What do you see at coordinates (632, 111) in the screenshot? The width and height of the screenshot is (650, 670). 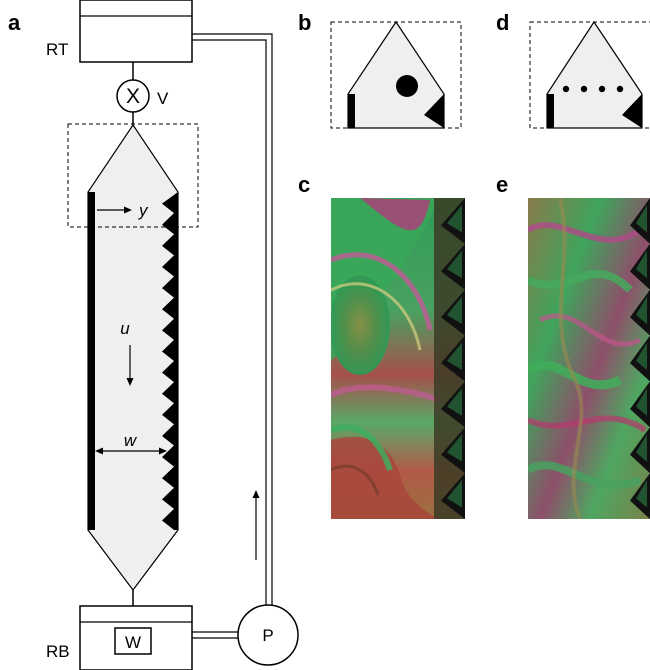 I see `panel-d-tooth` at bounding box center [632, 111].